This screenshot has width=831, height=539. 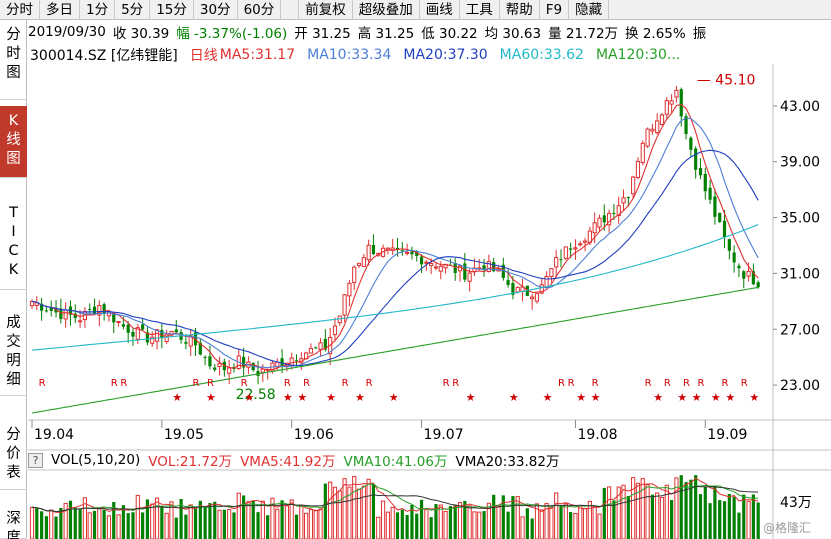 I want to click on info-turnover: 换 2.65%, so click(x=655, y=34).